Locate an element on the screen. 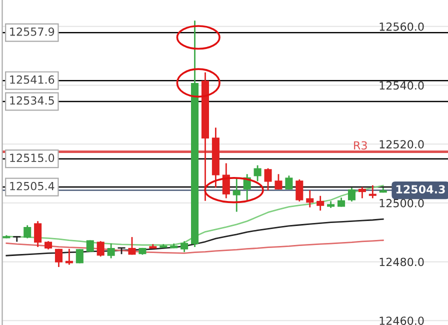  y-tick-label: 12480.0 is located at coordinates (402, 262).